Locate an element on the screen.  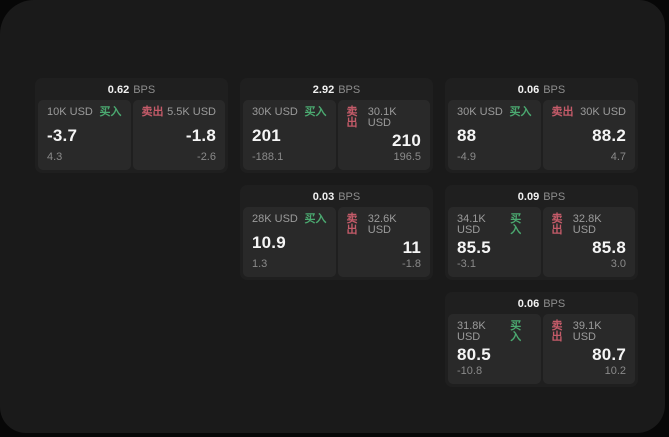
bps-value: 0.62 is located at coordinates (118, 90).